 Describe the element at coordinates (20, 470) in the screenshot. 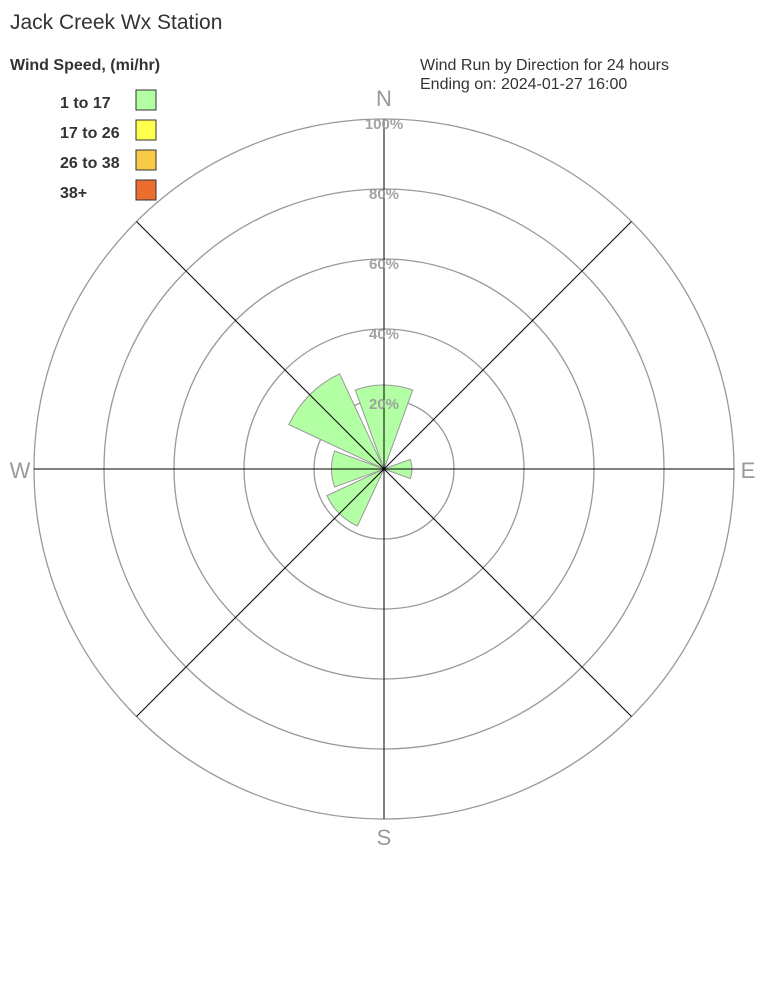

I see `compass-label-W: W` at that location.